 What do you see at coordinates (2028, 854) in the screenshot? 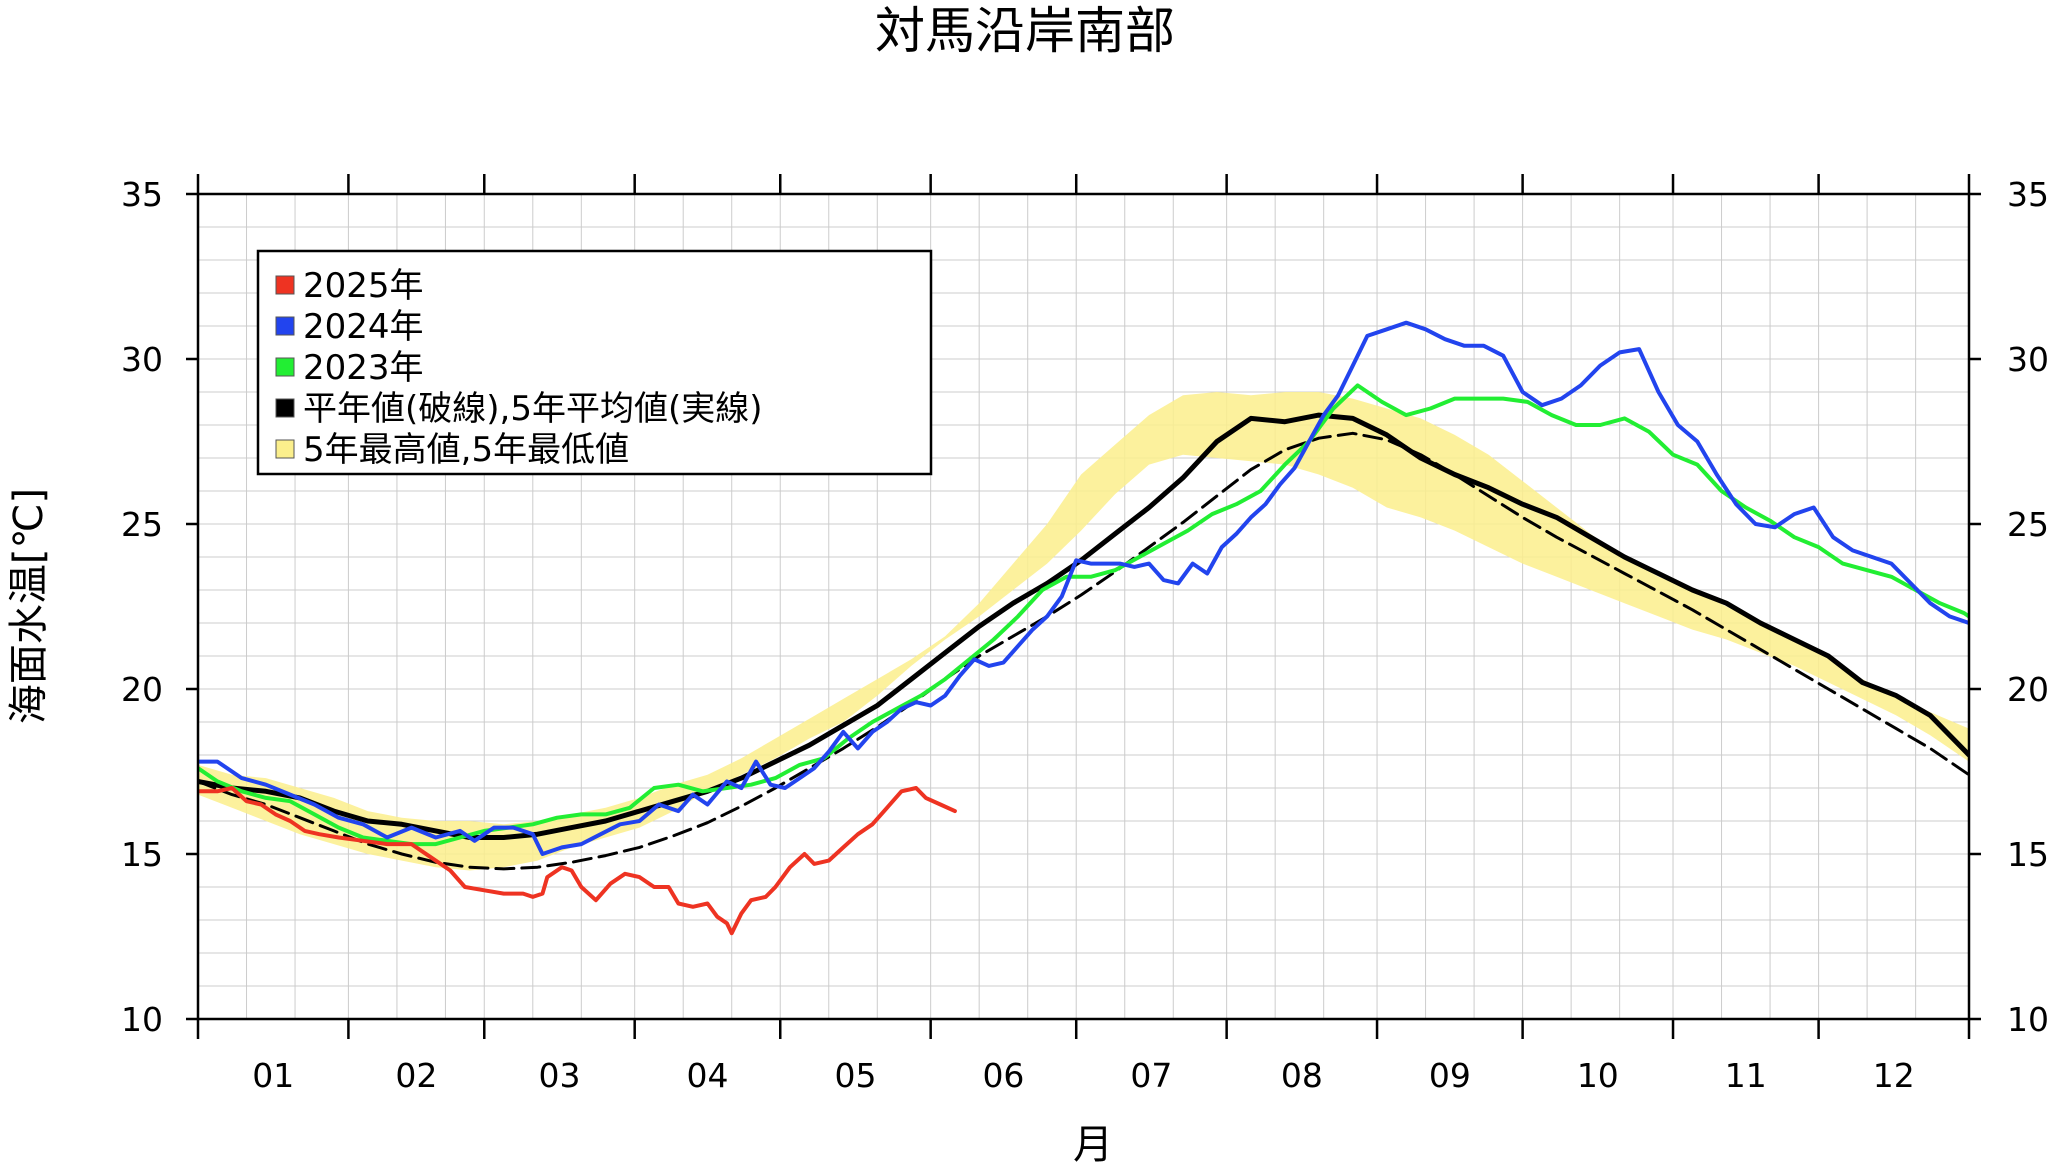
I see `y-tick-label-right: 15` at bounding box center [2028, 854].